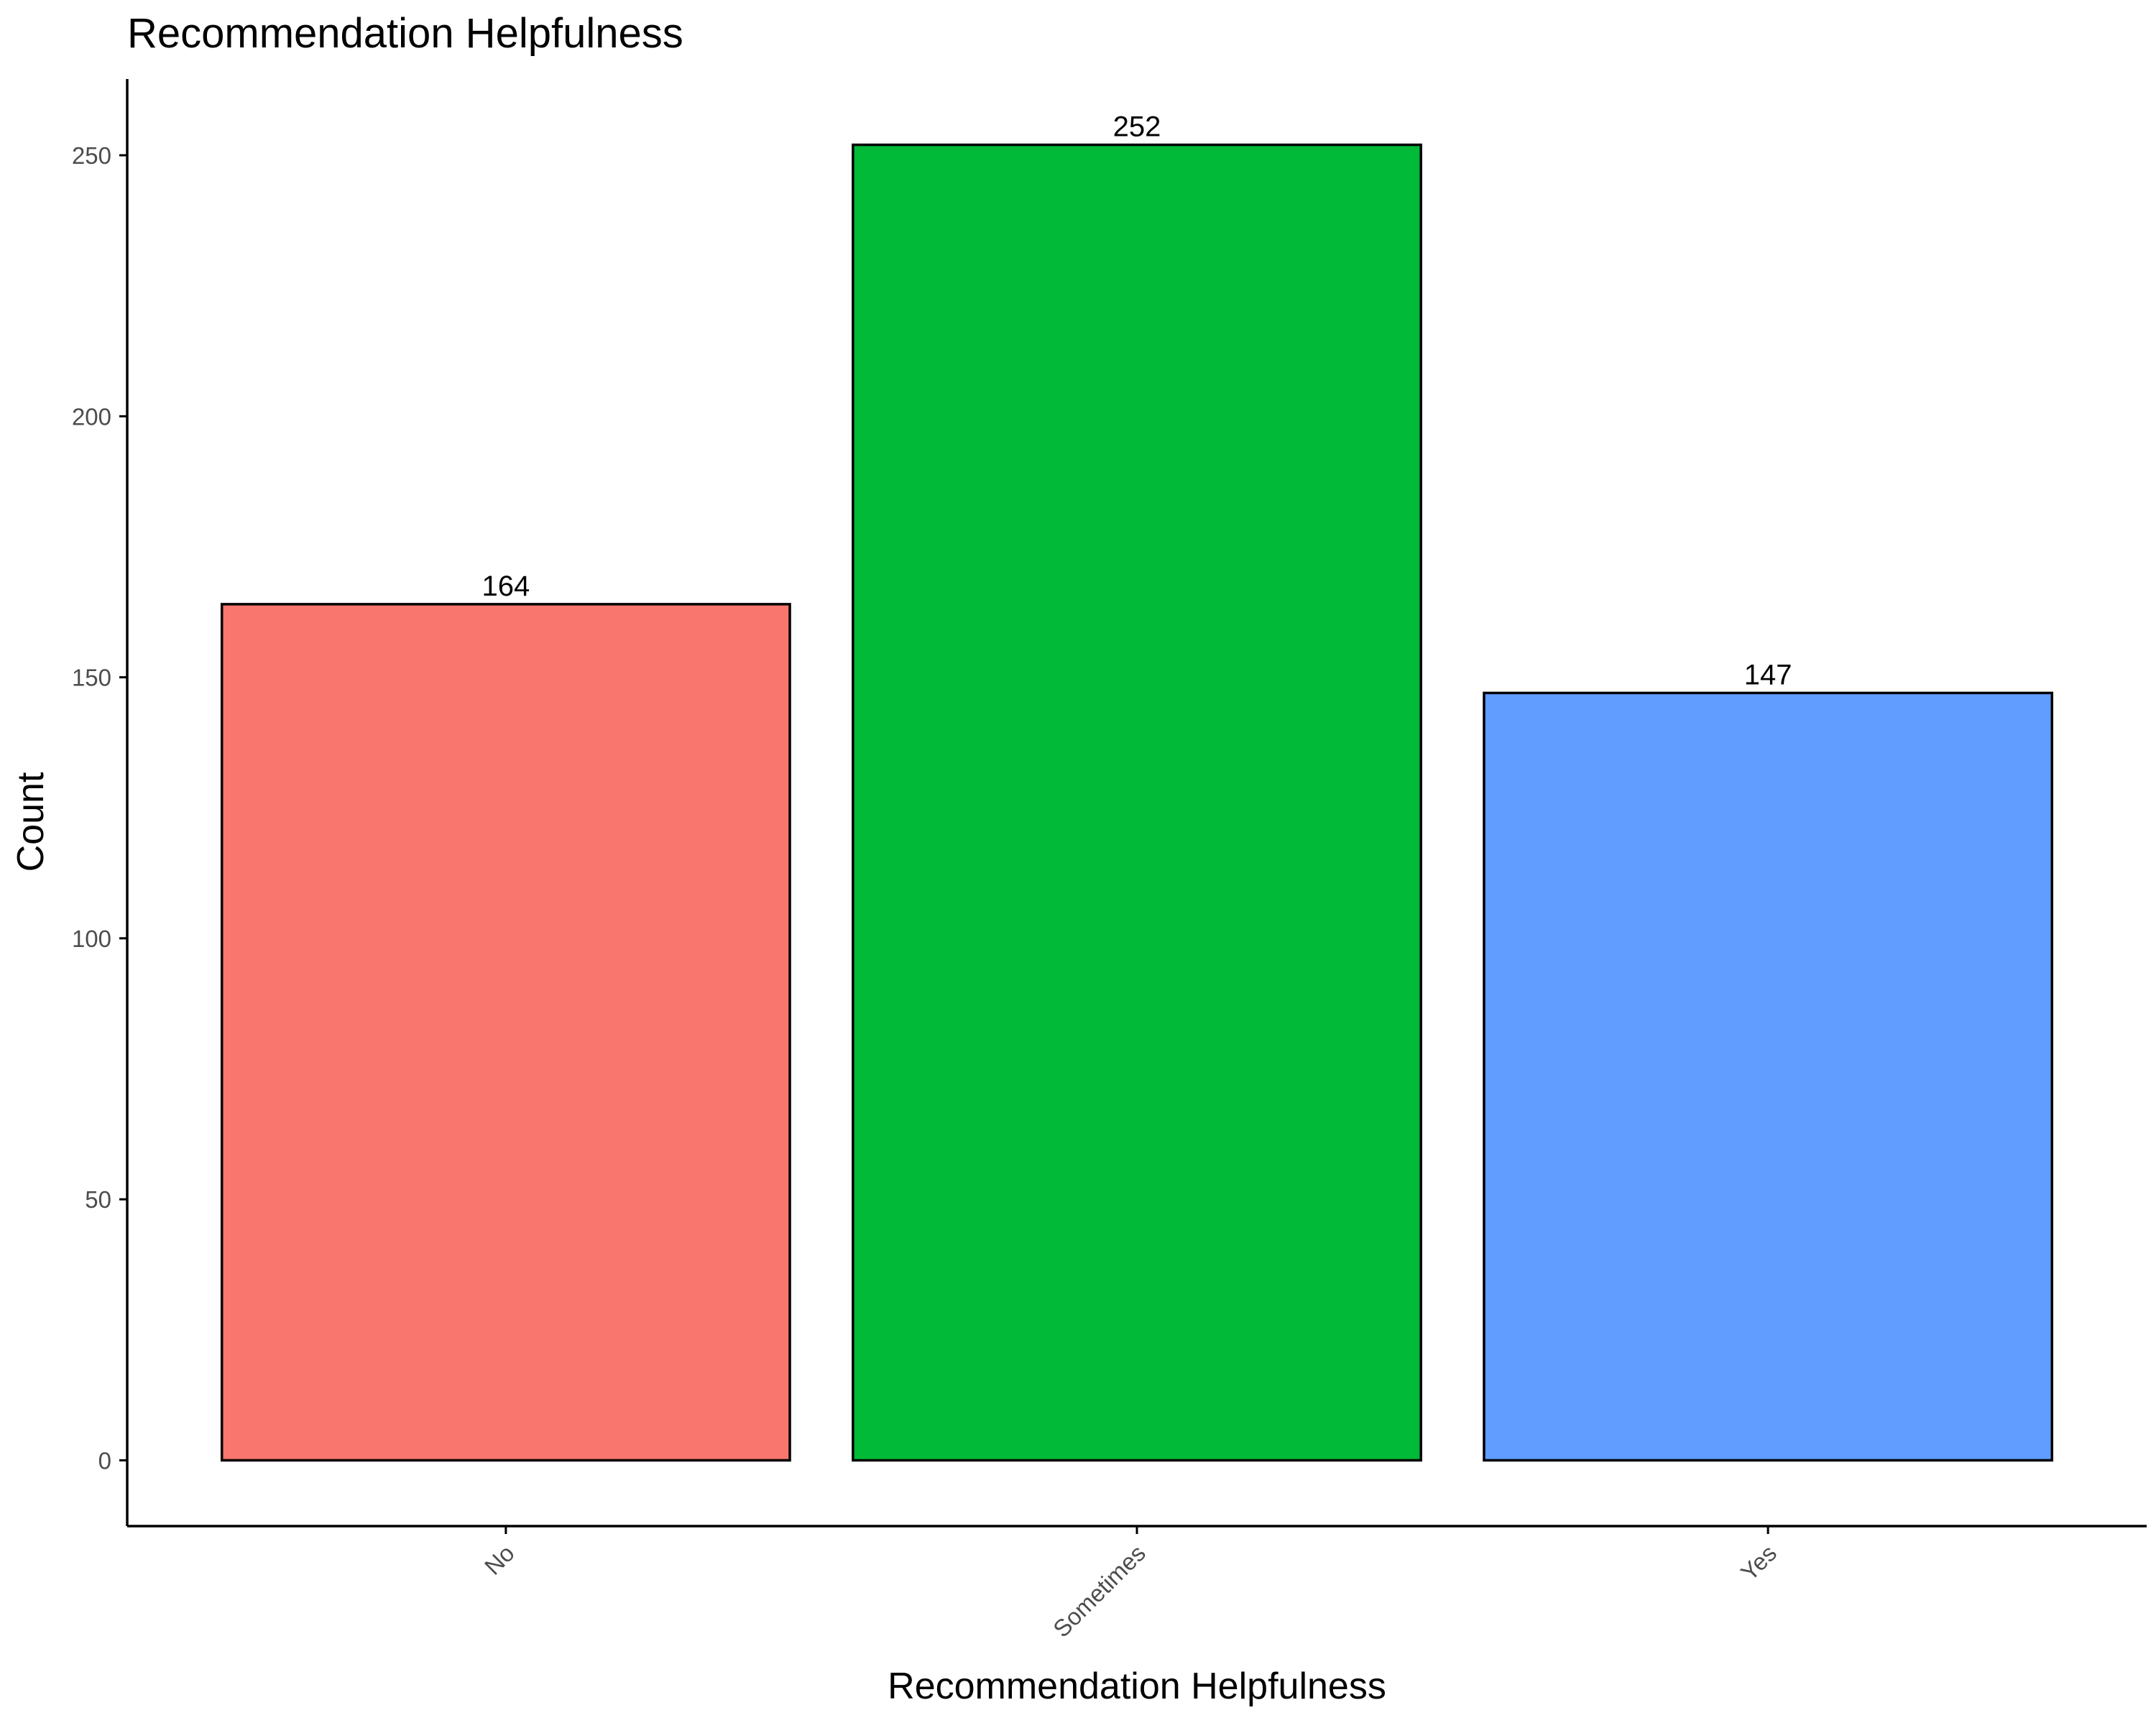 The width and height of the screenshot is (2156, 1728). Describe the element at coordinates (1759, 1563) in the screenshot. I see `x-tick-label-yes: Yes` at that location.